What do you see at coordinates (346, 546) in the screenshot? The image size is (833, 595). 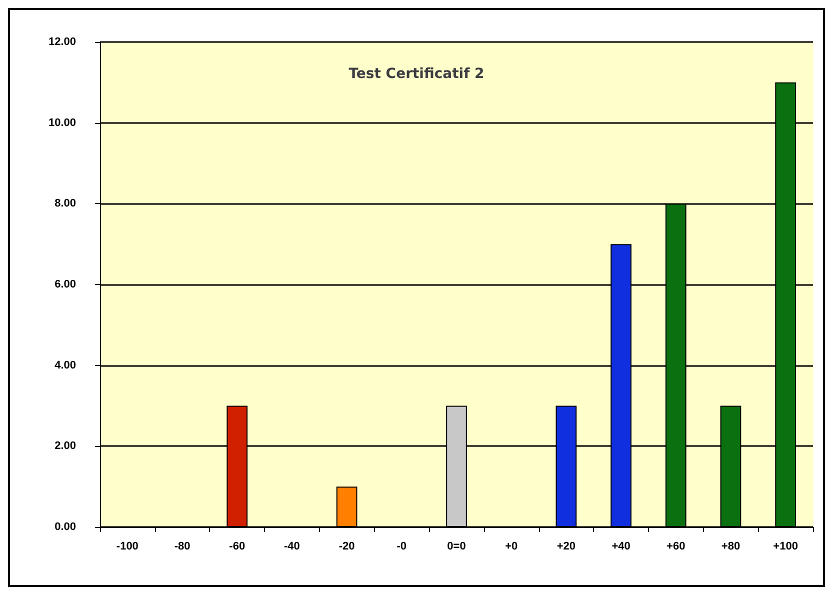 I see `x-tick-label: -20` at bounding box center [346, 546].